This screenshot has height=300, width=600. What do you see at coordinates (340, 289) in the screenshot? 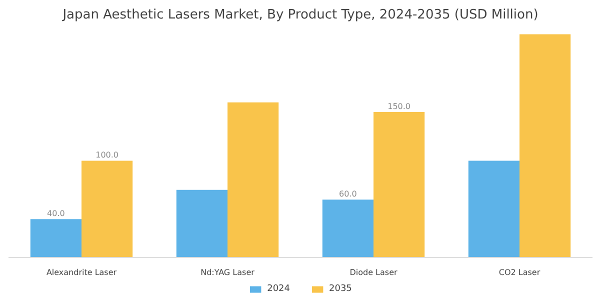
I see `legend-label: 2035` at bounding box center [340, 289].